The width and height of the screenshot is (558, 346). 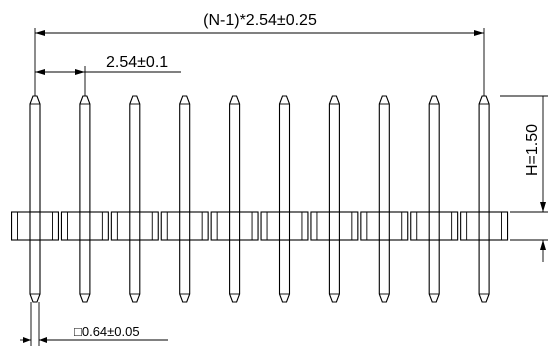 I want to click on pitch-dimension: 2.54±0.1, so click(x=108, y=75).